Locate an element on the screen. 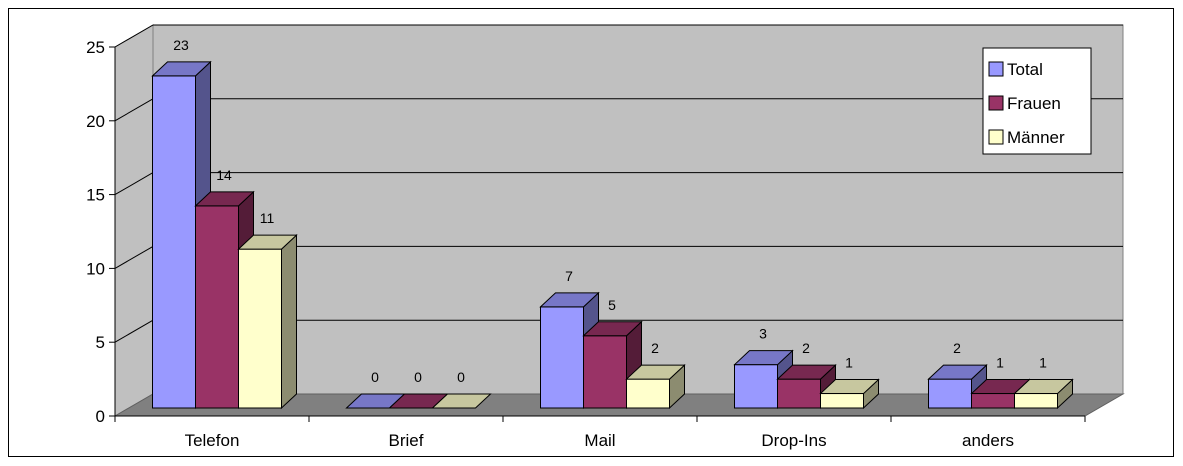 This screenshot has width=1183, height=466. data-label: 7 is located at coordinates (569, 276).